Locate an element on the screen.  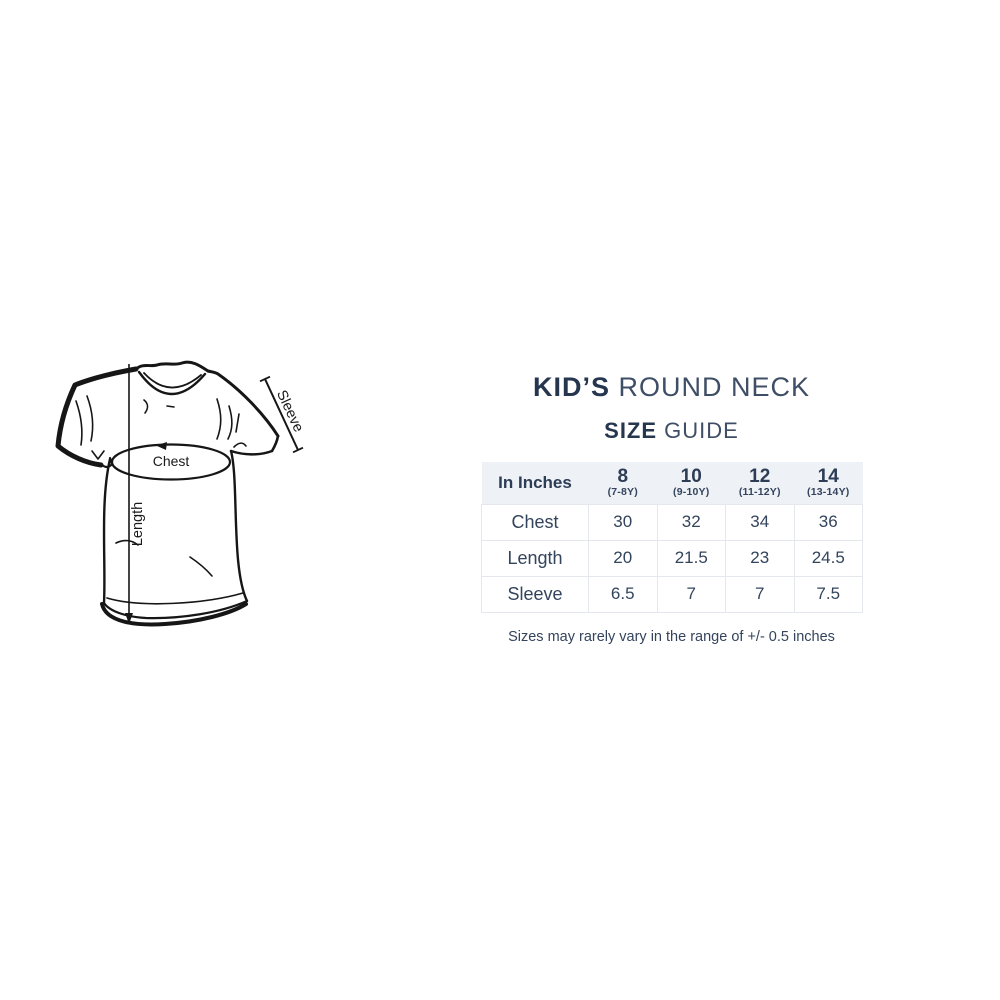
table-row-sleeve: Sleeve 6.5 7 7 7.5 is located at coordinates (672, 594).